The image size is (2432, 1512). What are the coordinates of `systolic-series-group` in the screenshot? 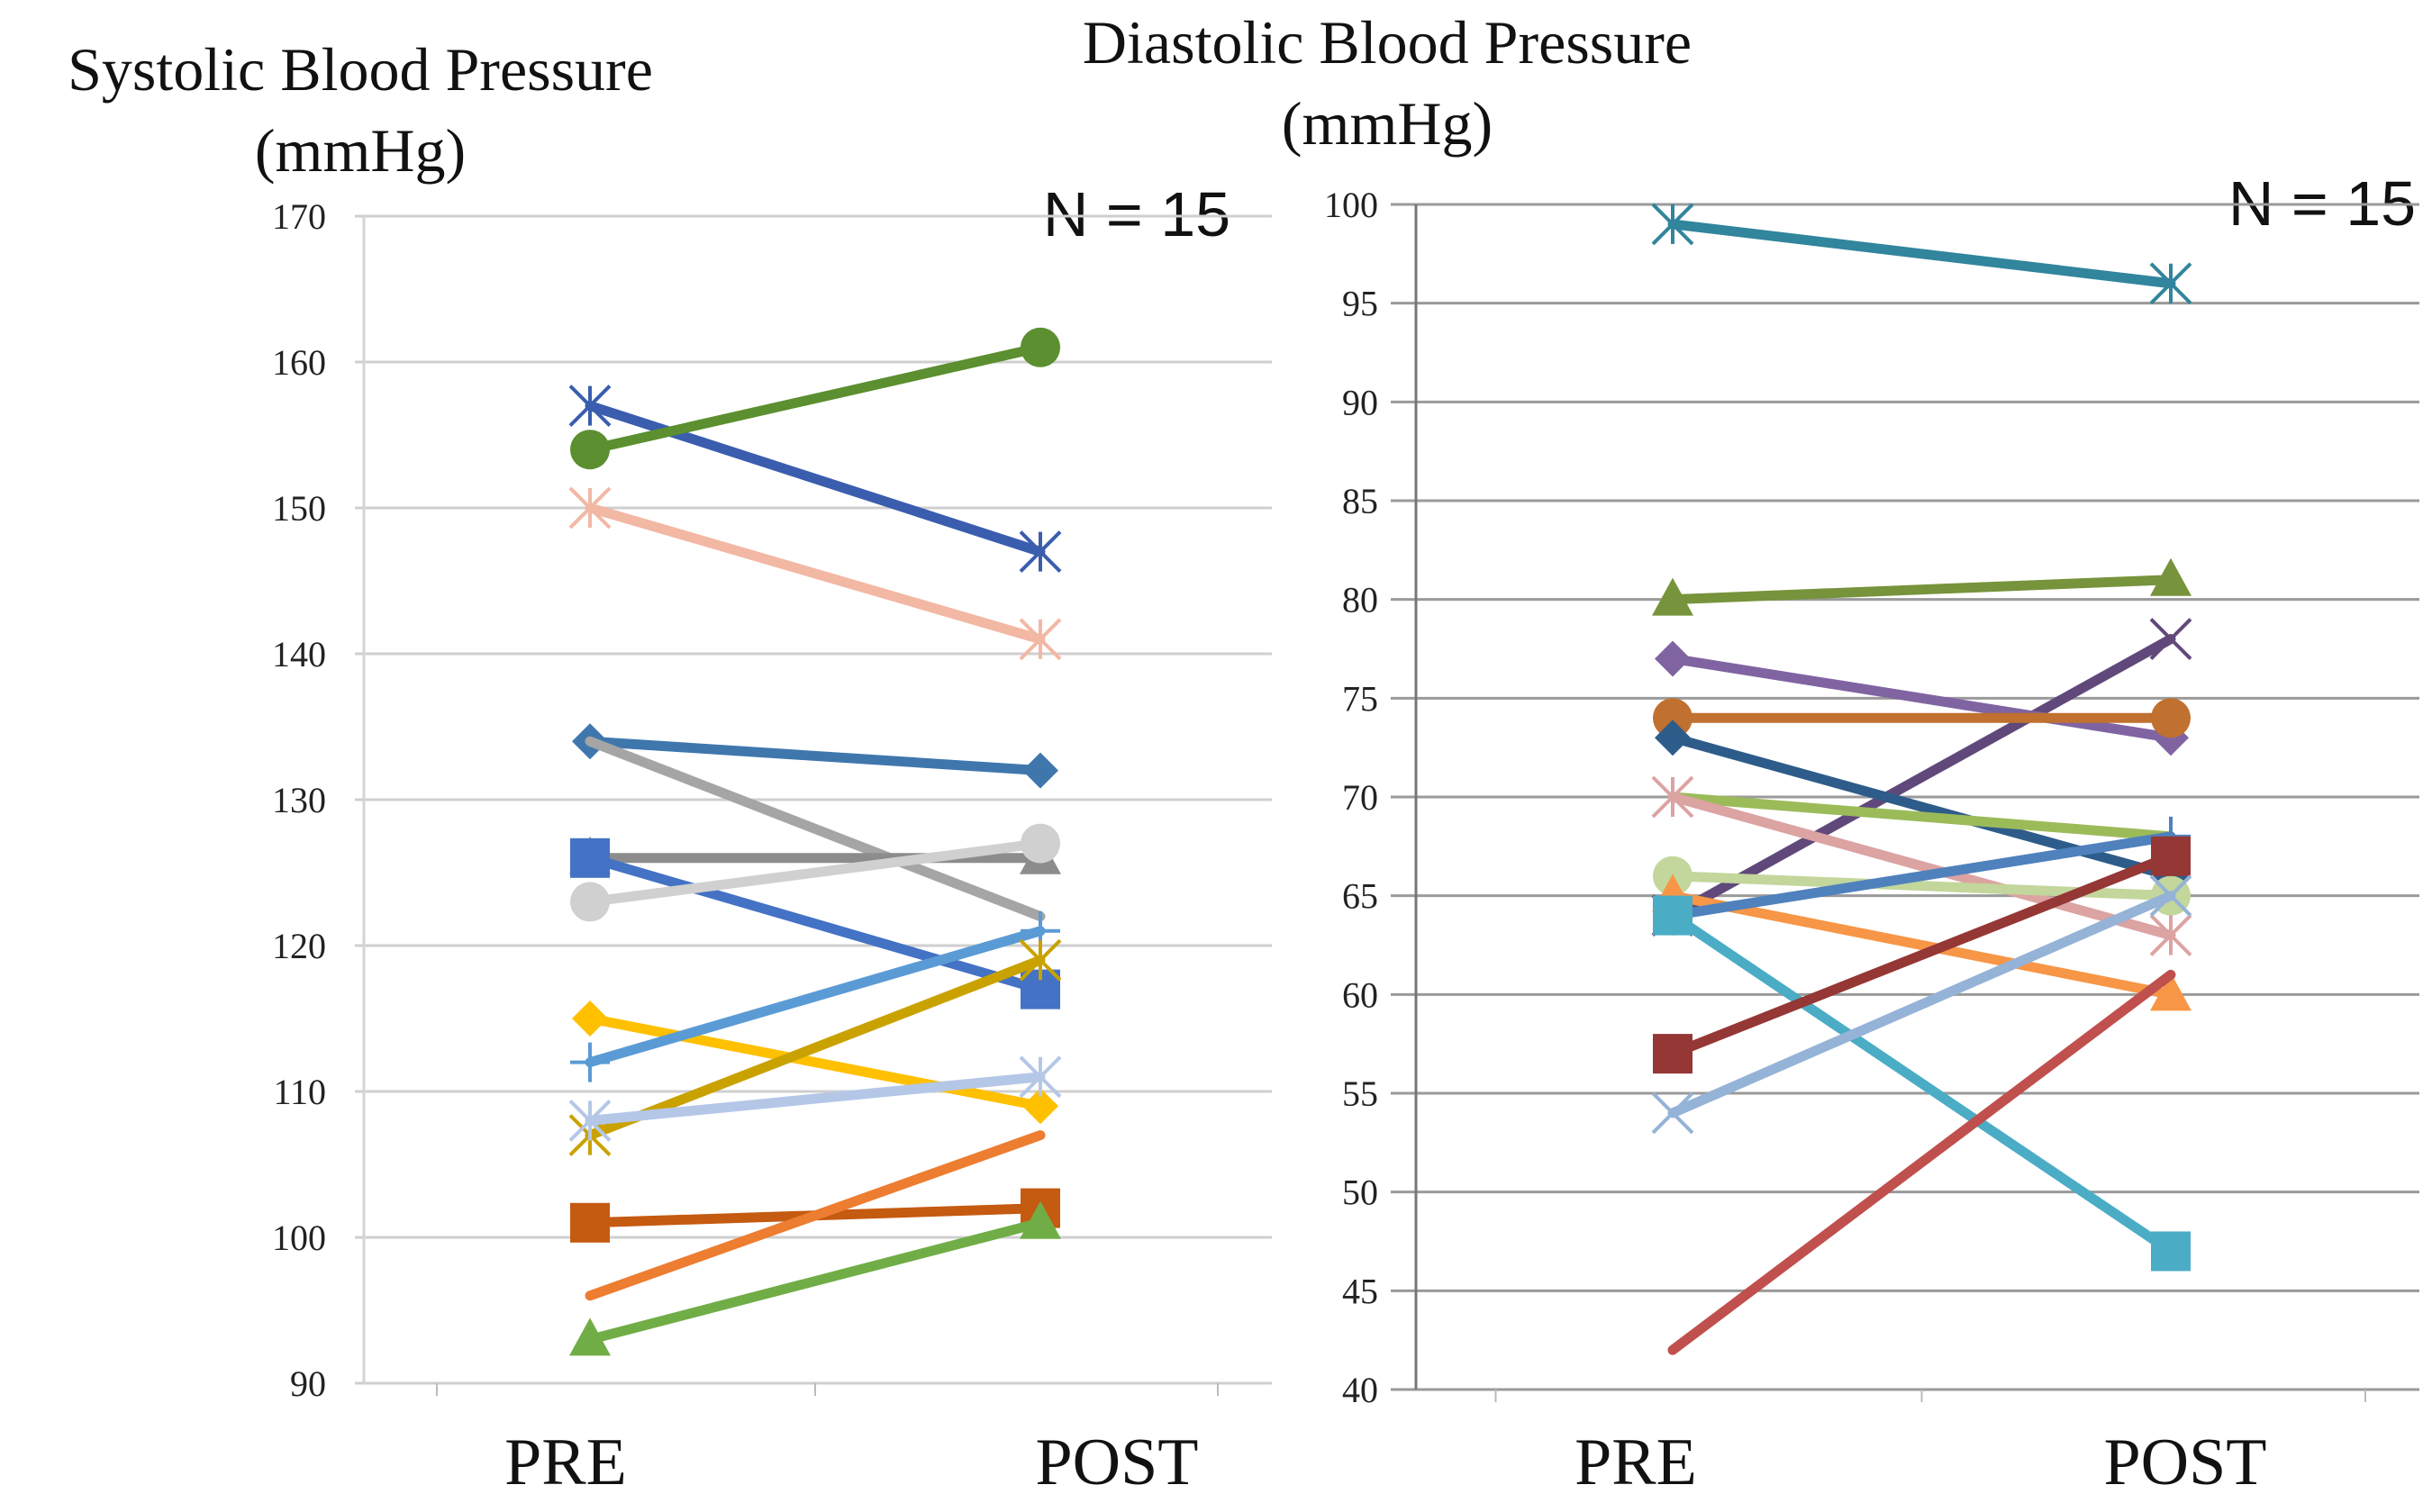 It's located at (815, 841).